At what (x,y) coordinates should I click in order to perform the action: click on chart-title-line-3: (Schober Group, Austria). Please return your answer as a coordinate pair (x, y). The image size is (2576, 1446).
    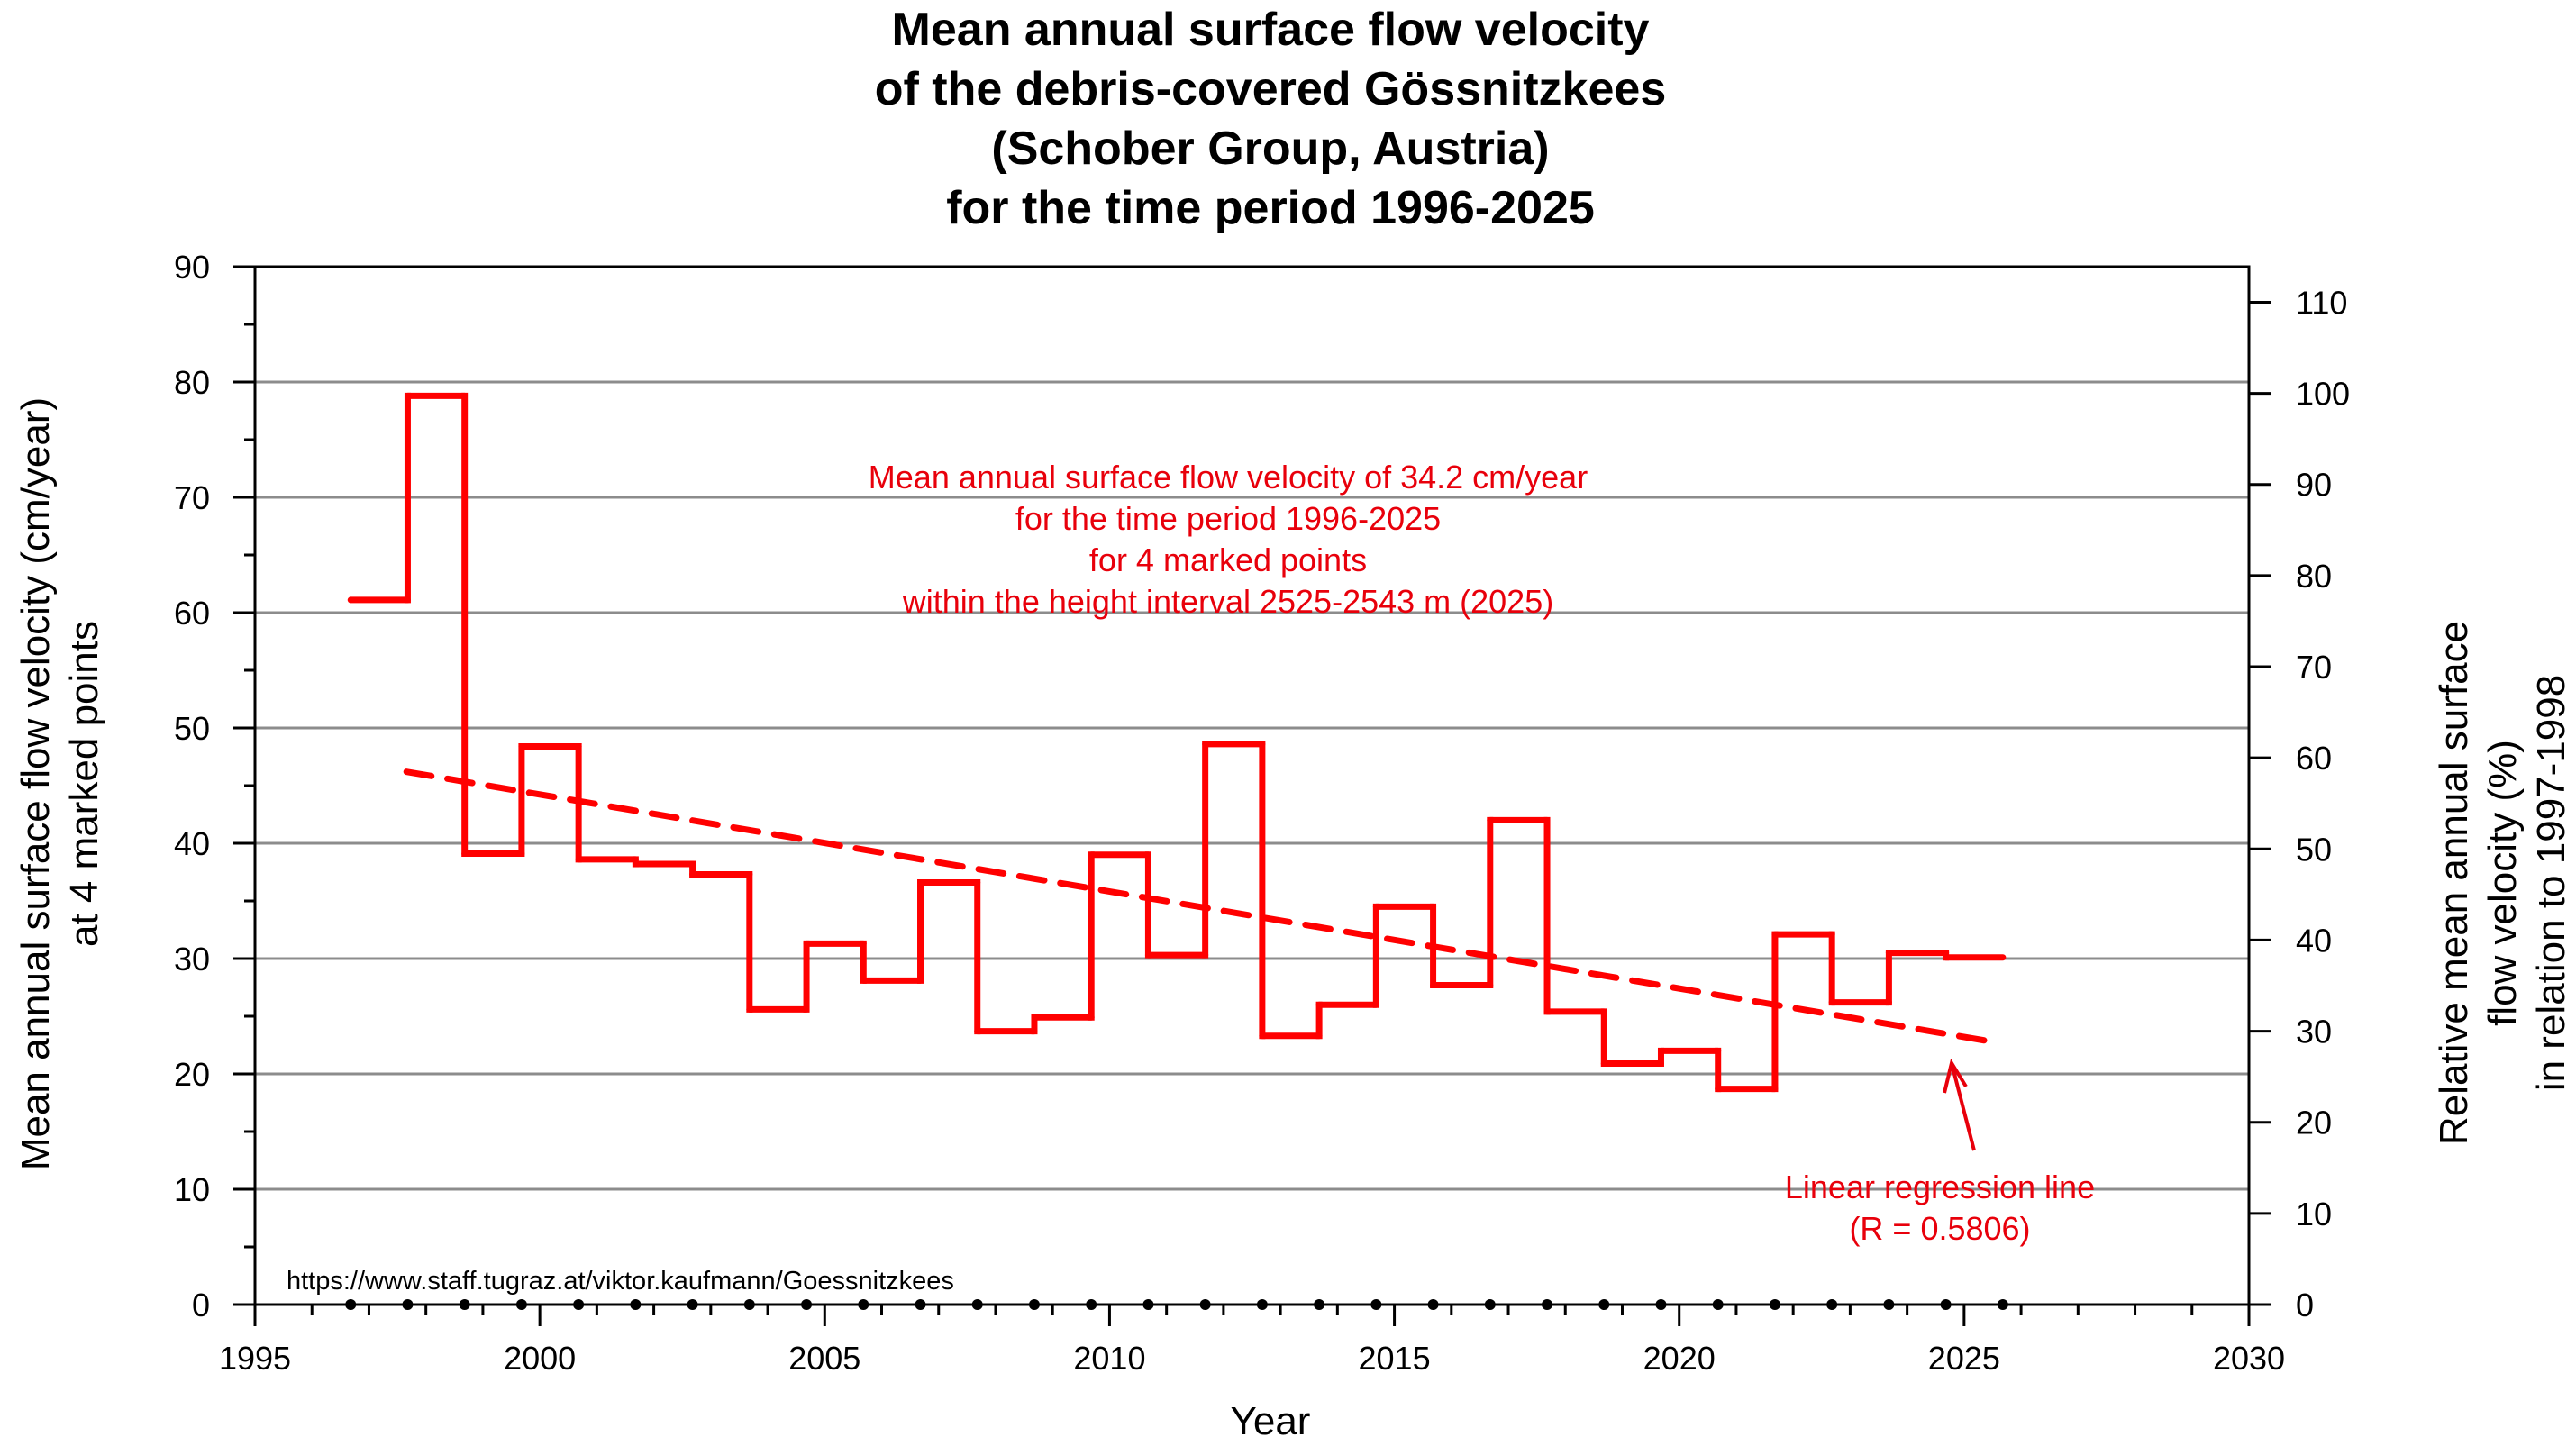
    Looking at the image, I should click on (1270, 149).